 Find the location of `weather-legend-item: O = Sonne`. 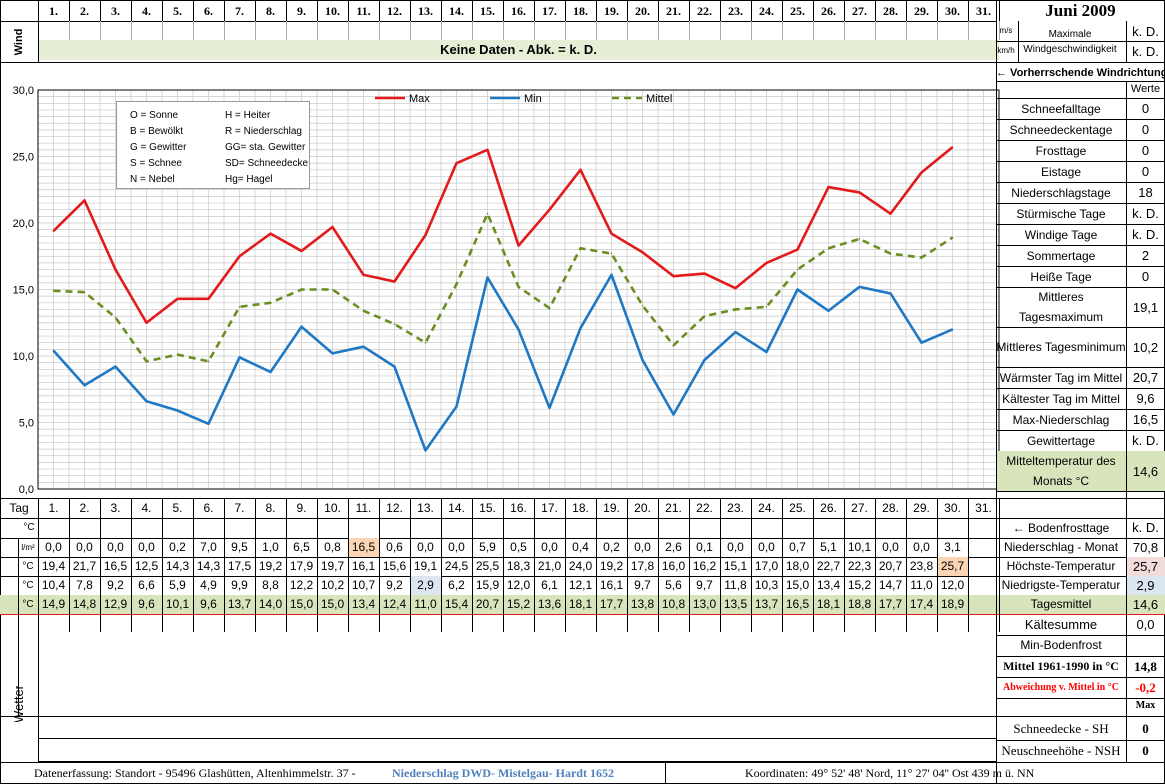

weather-legend-item: O = Sonne is located at coordinates (154, 115).